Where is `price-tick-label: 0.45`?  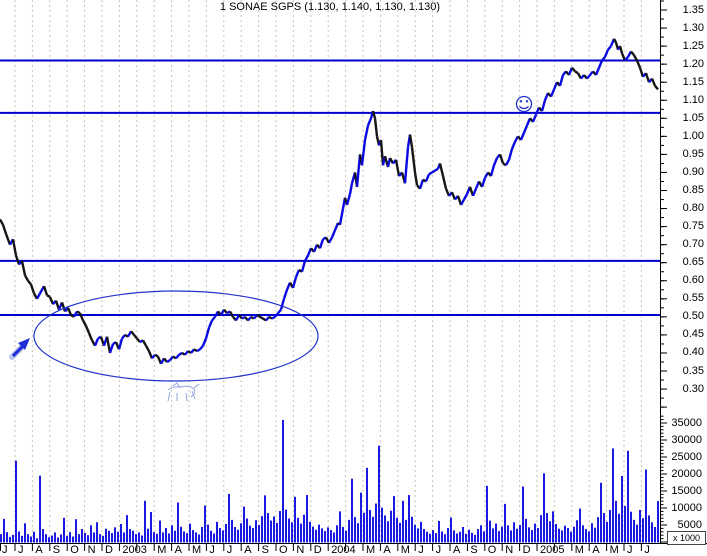
price-tick-label: 0.45 is located at coordinates (693, 334).